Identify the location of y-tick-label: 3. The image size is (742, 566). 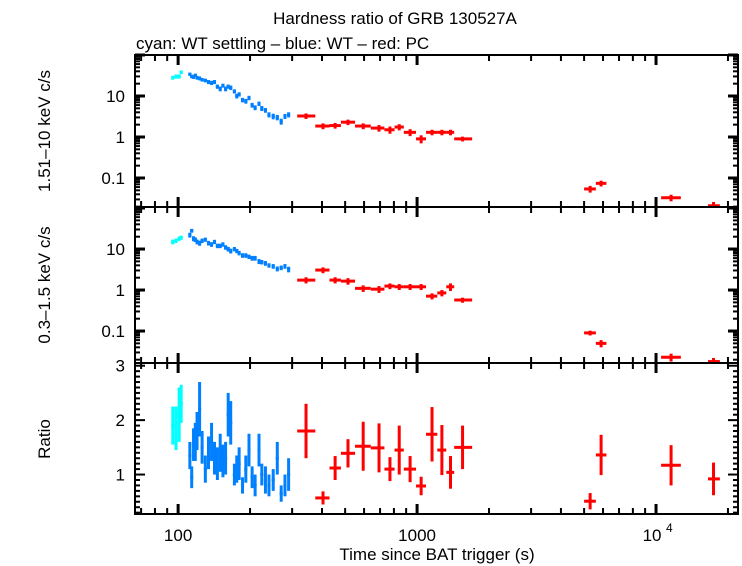
(120, 366).